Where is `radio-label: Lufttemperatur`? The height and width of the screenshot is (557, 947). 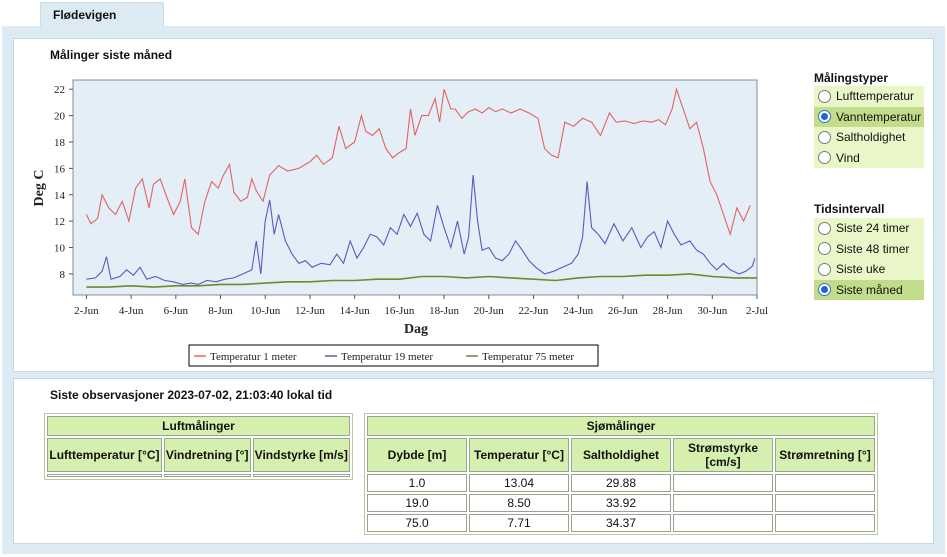
radio-label: Lufttemperatur is located at coordinates (875, 96).